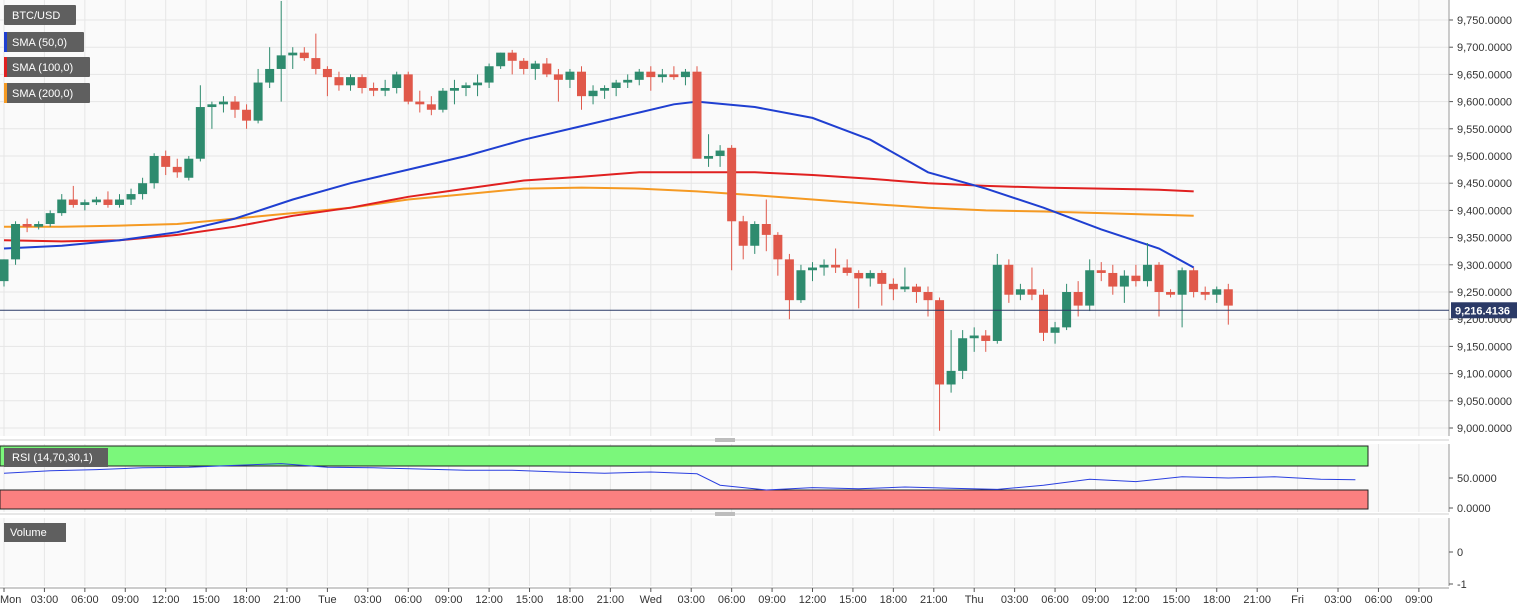 This screenshot has height=616, width=1536. What do you see at coordinates (748, 479) in the screenshot?
I see `rsi-panel: 50.0000 0.0000` at bounding box center [748, 479].